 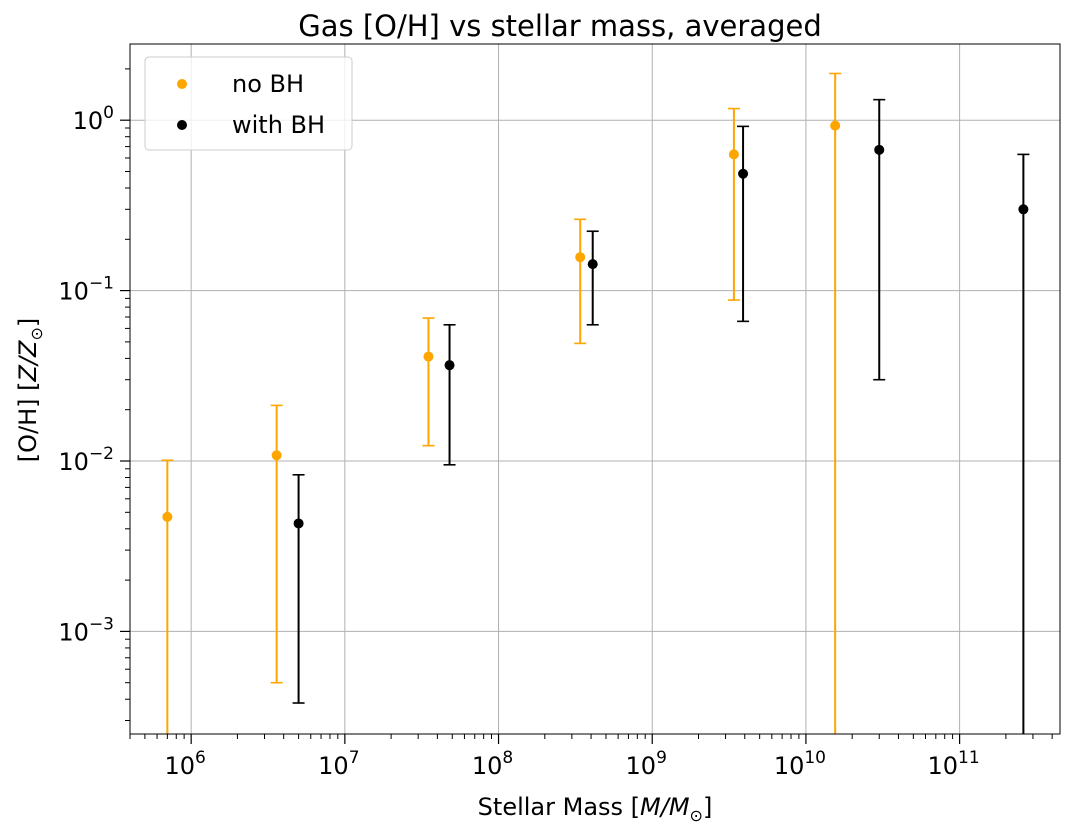 What do you see at coordinates (28, 361) in the screenshot?
I see `y-axis-title-var: Z/Z` at bounding box center [28, 361].